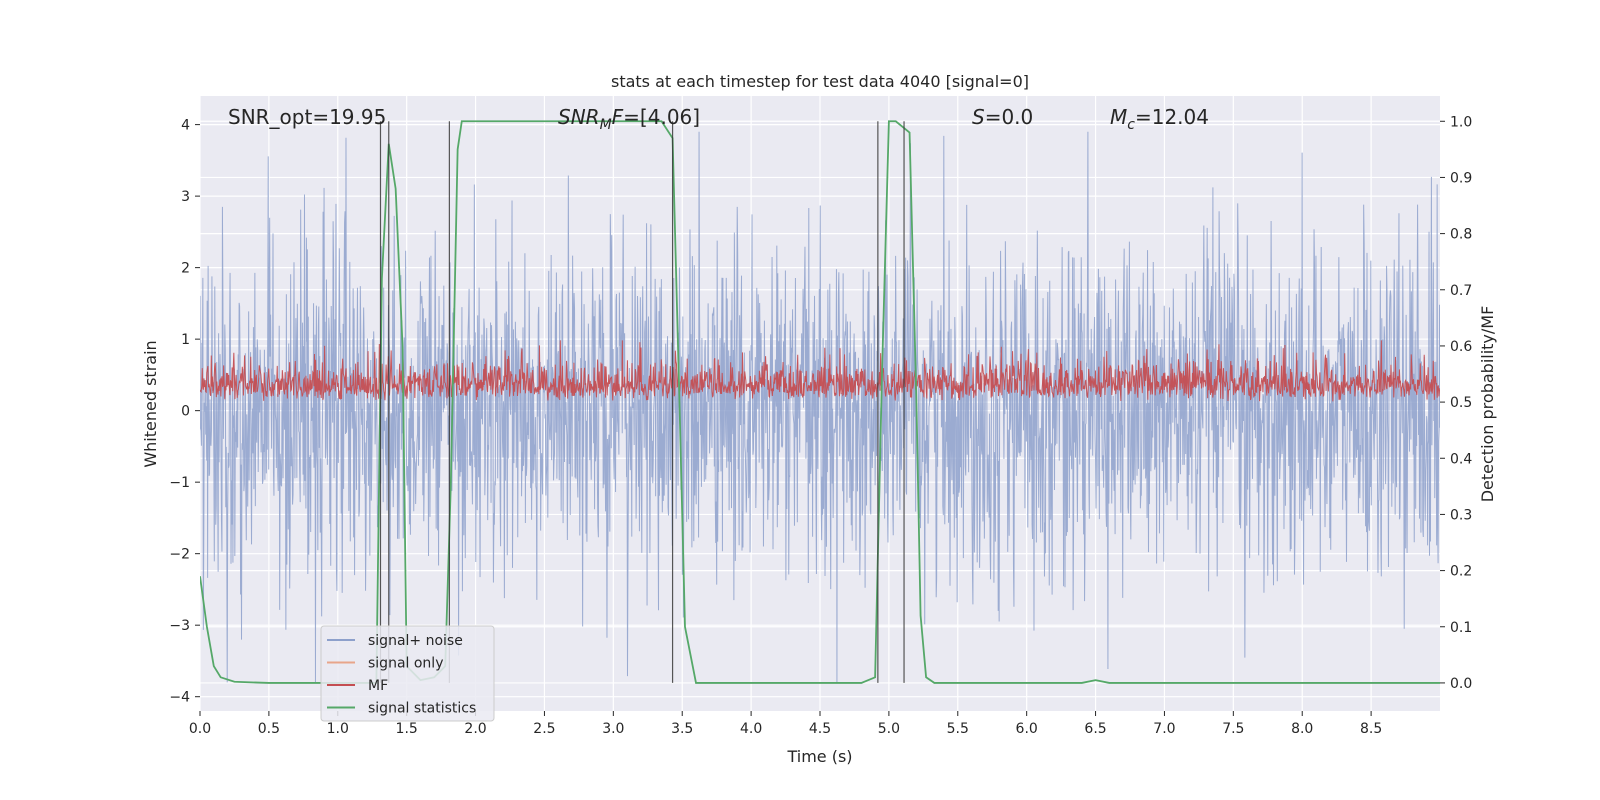 The image size is (1600, 800). What do you see at coordinates (475, 729) in the screenshot?
I see `x-tick-label: 2.0` at bounding box center [475, 729].